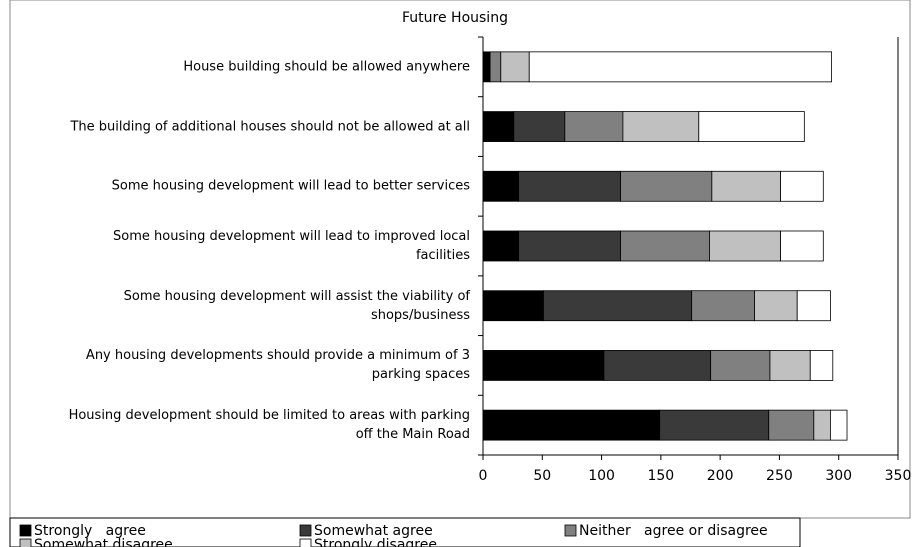 Image resolution: width=912 pixels, height=547 pixels. What do you see at coordinates (838, 476) in the screenshot?
I see `x-tick-label: 300` at bounding box center [838, 476].